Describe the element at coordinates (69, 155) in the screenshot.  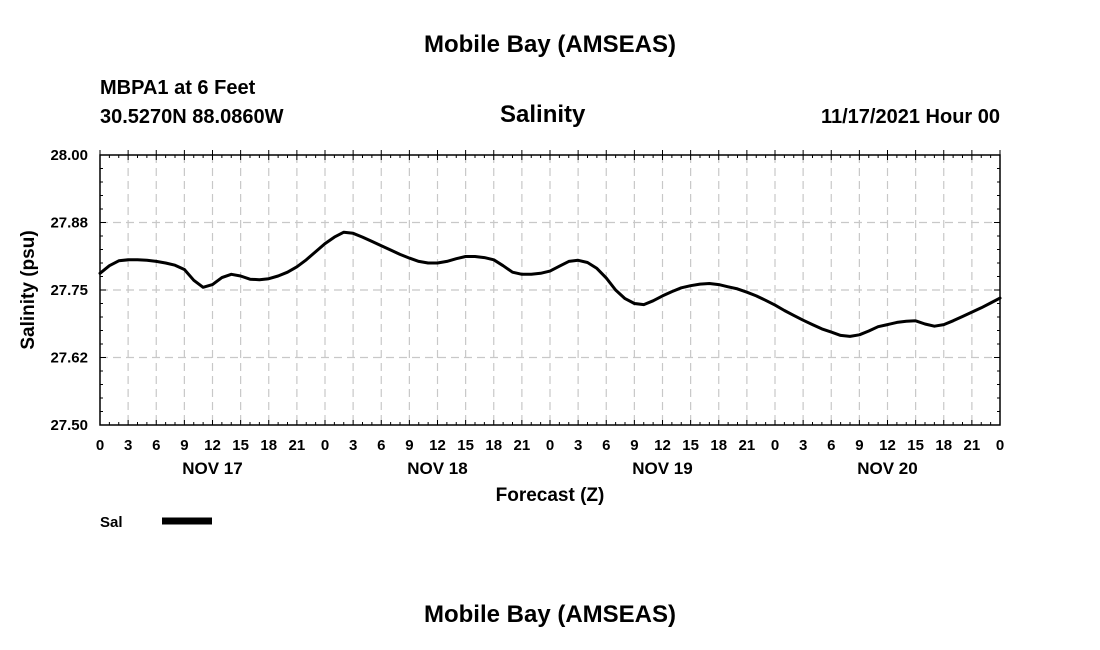
I see `y-tick-label: 28.00` at that location.